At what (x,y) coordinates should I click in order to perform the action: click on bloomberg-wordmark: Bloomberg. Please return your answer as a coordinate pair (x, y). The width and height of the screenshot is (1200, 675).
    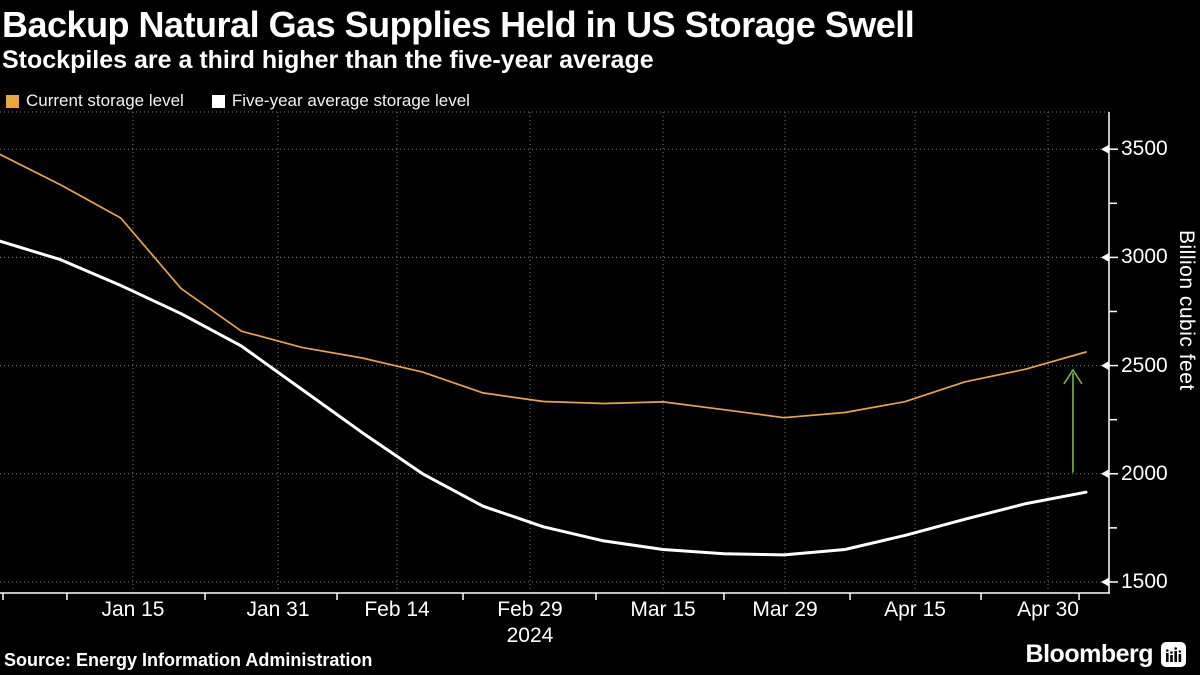
    Looking at the image, I should click on (1089, 654).